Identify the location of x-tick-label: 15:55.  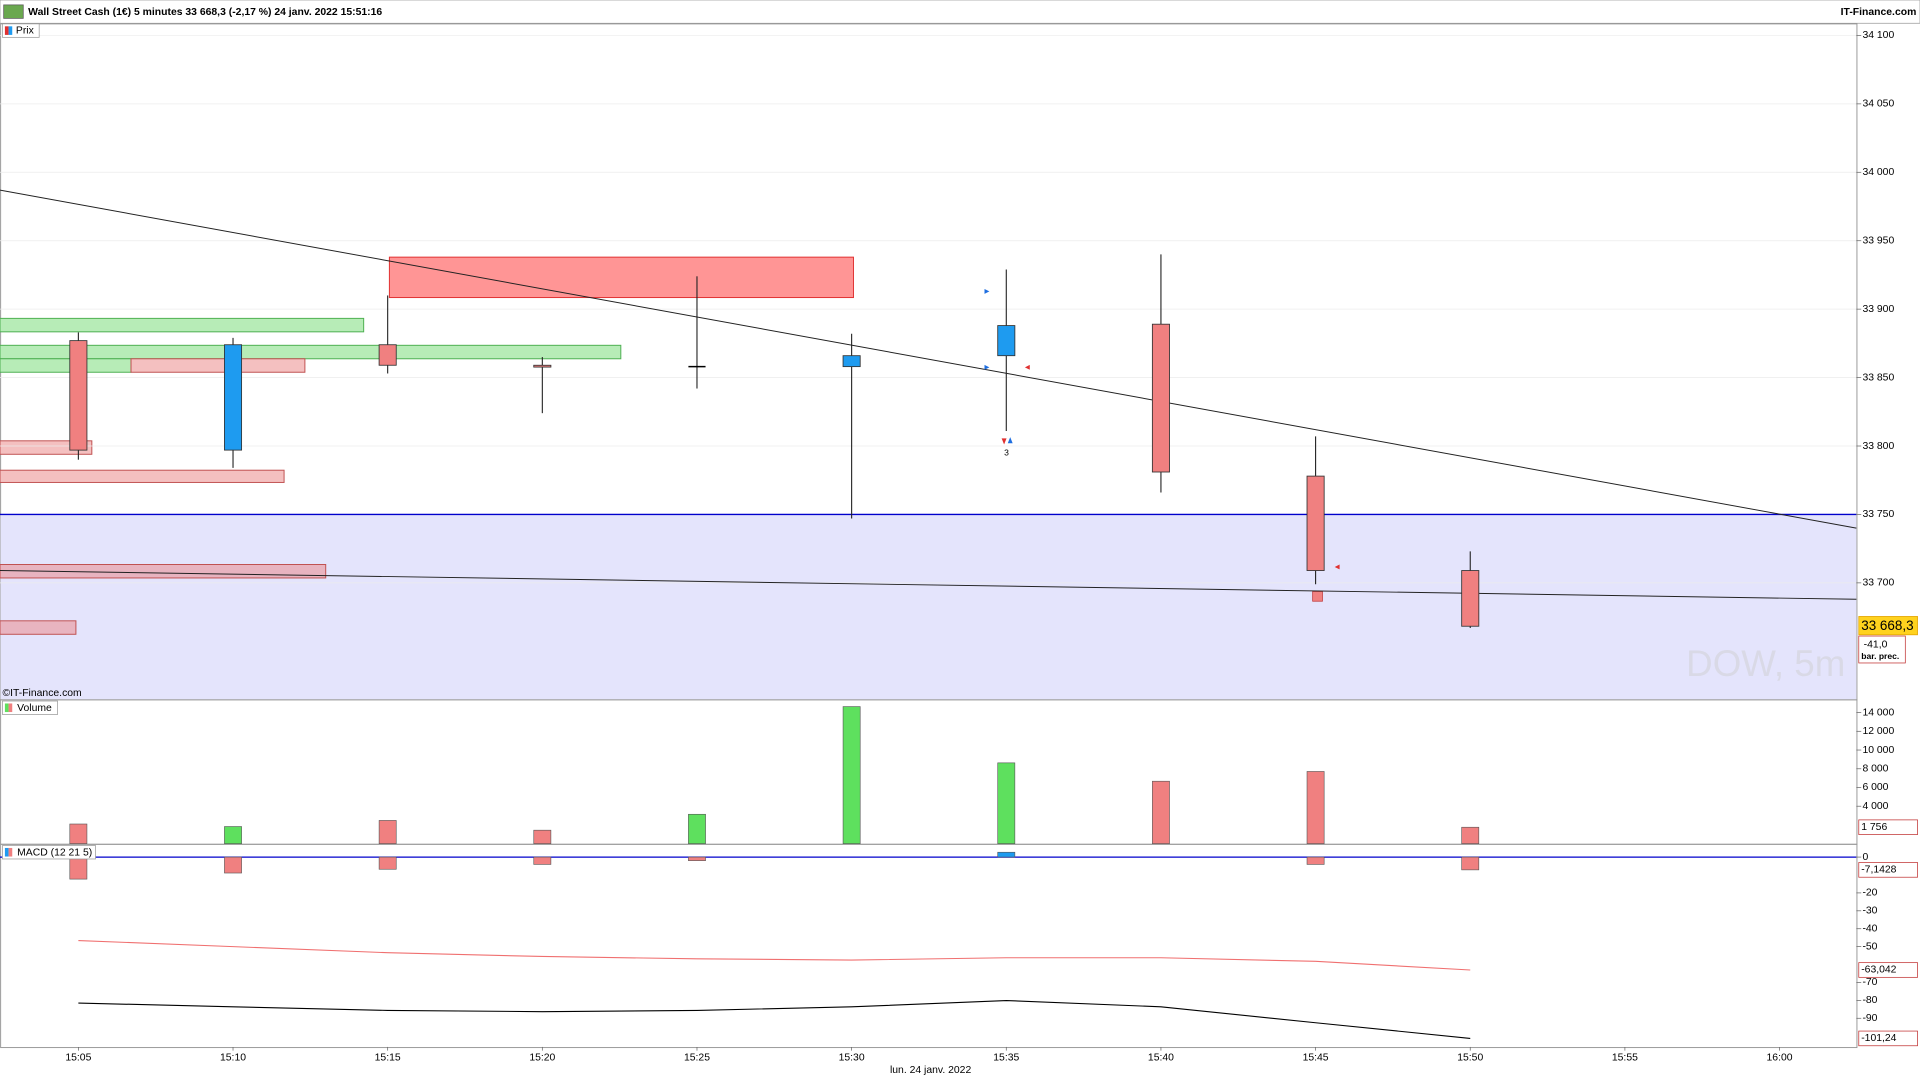
(1625, 1058).